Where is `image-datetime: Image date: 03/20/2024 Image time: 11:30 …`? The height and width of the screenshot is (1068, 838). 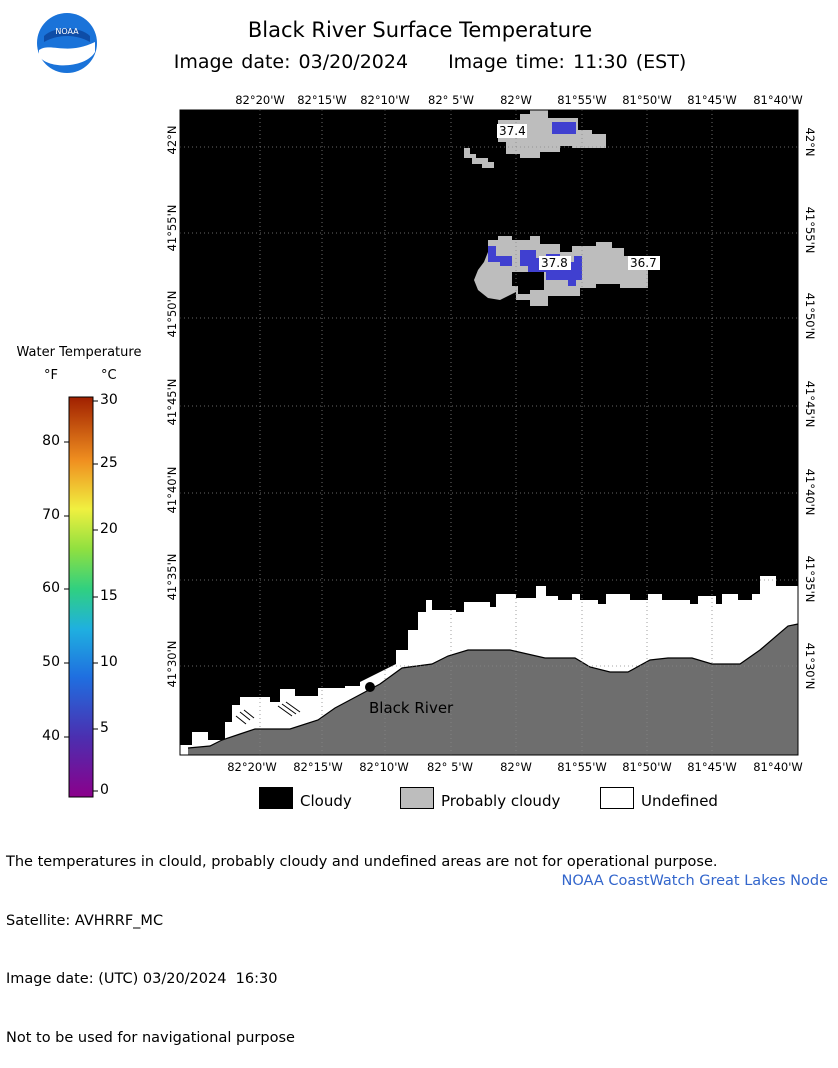 image-datetime: Image date: 03/20/2024 Image time: 11:30 … is located at coordinates (430, 62).